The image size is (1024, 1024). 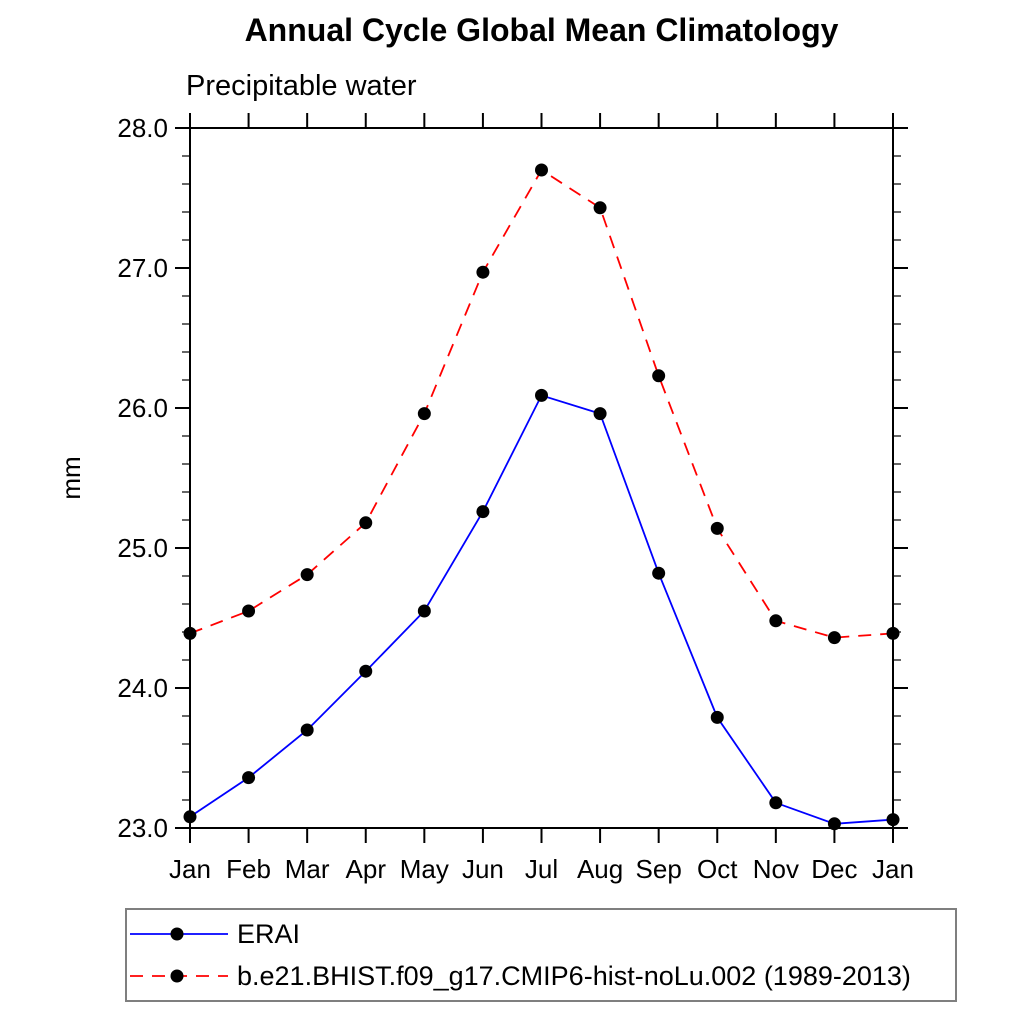 What do you see at coordinates (301, 86) in the screenshot?
I see `chart-subtitle: Precipitable water` at bounding box center [301, 86].